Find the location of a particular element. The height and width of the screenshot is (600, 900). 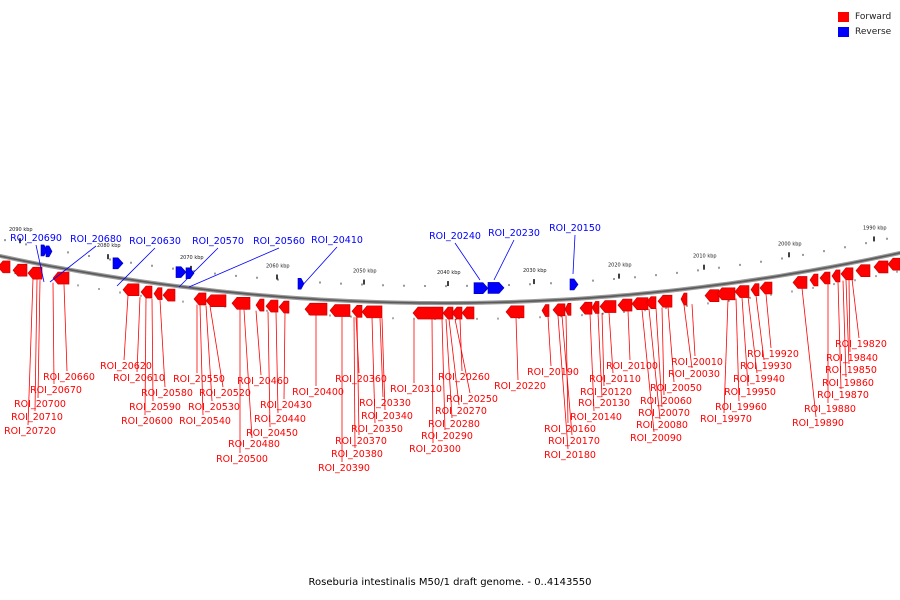

reverse-gene-label: ROI_20560 is located at coordinates (279, 241).